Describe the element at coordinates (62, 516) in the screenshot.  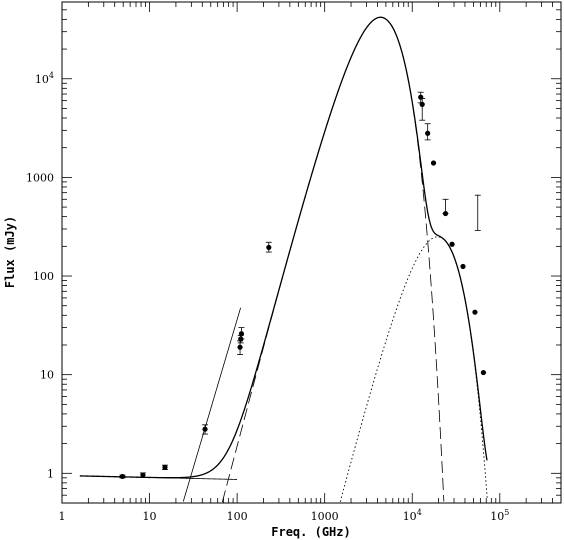
I see `tick-label: 1` at that location.